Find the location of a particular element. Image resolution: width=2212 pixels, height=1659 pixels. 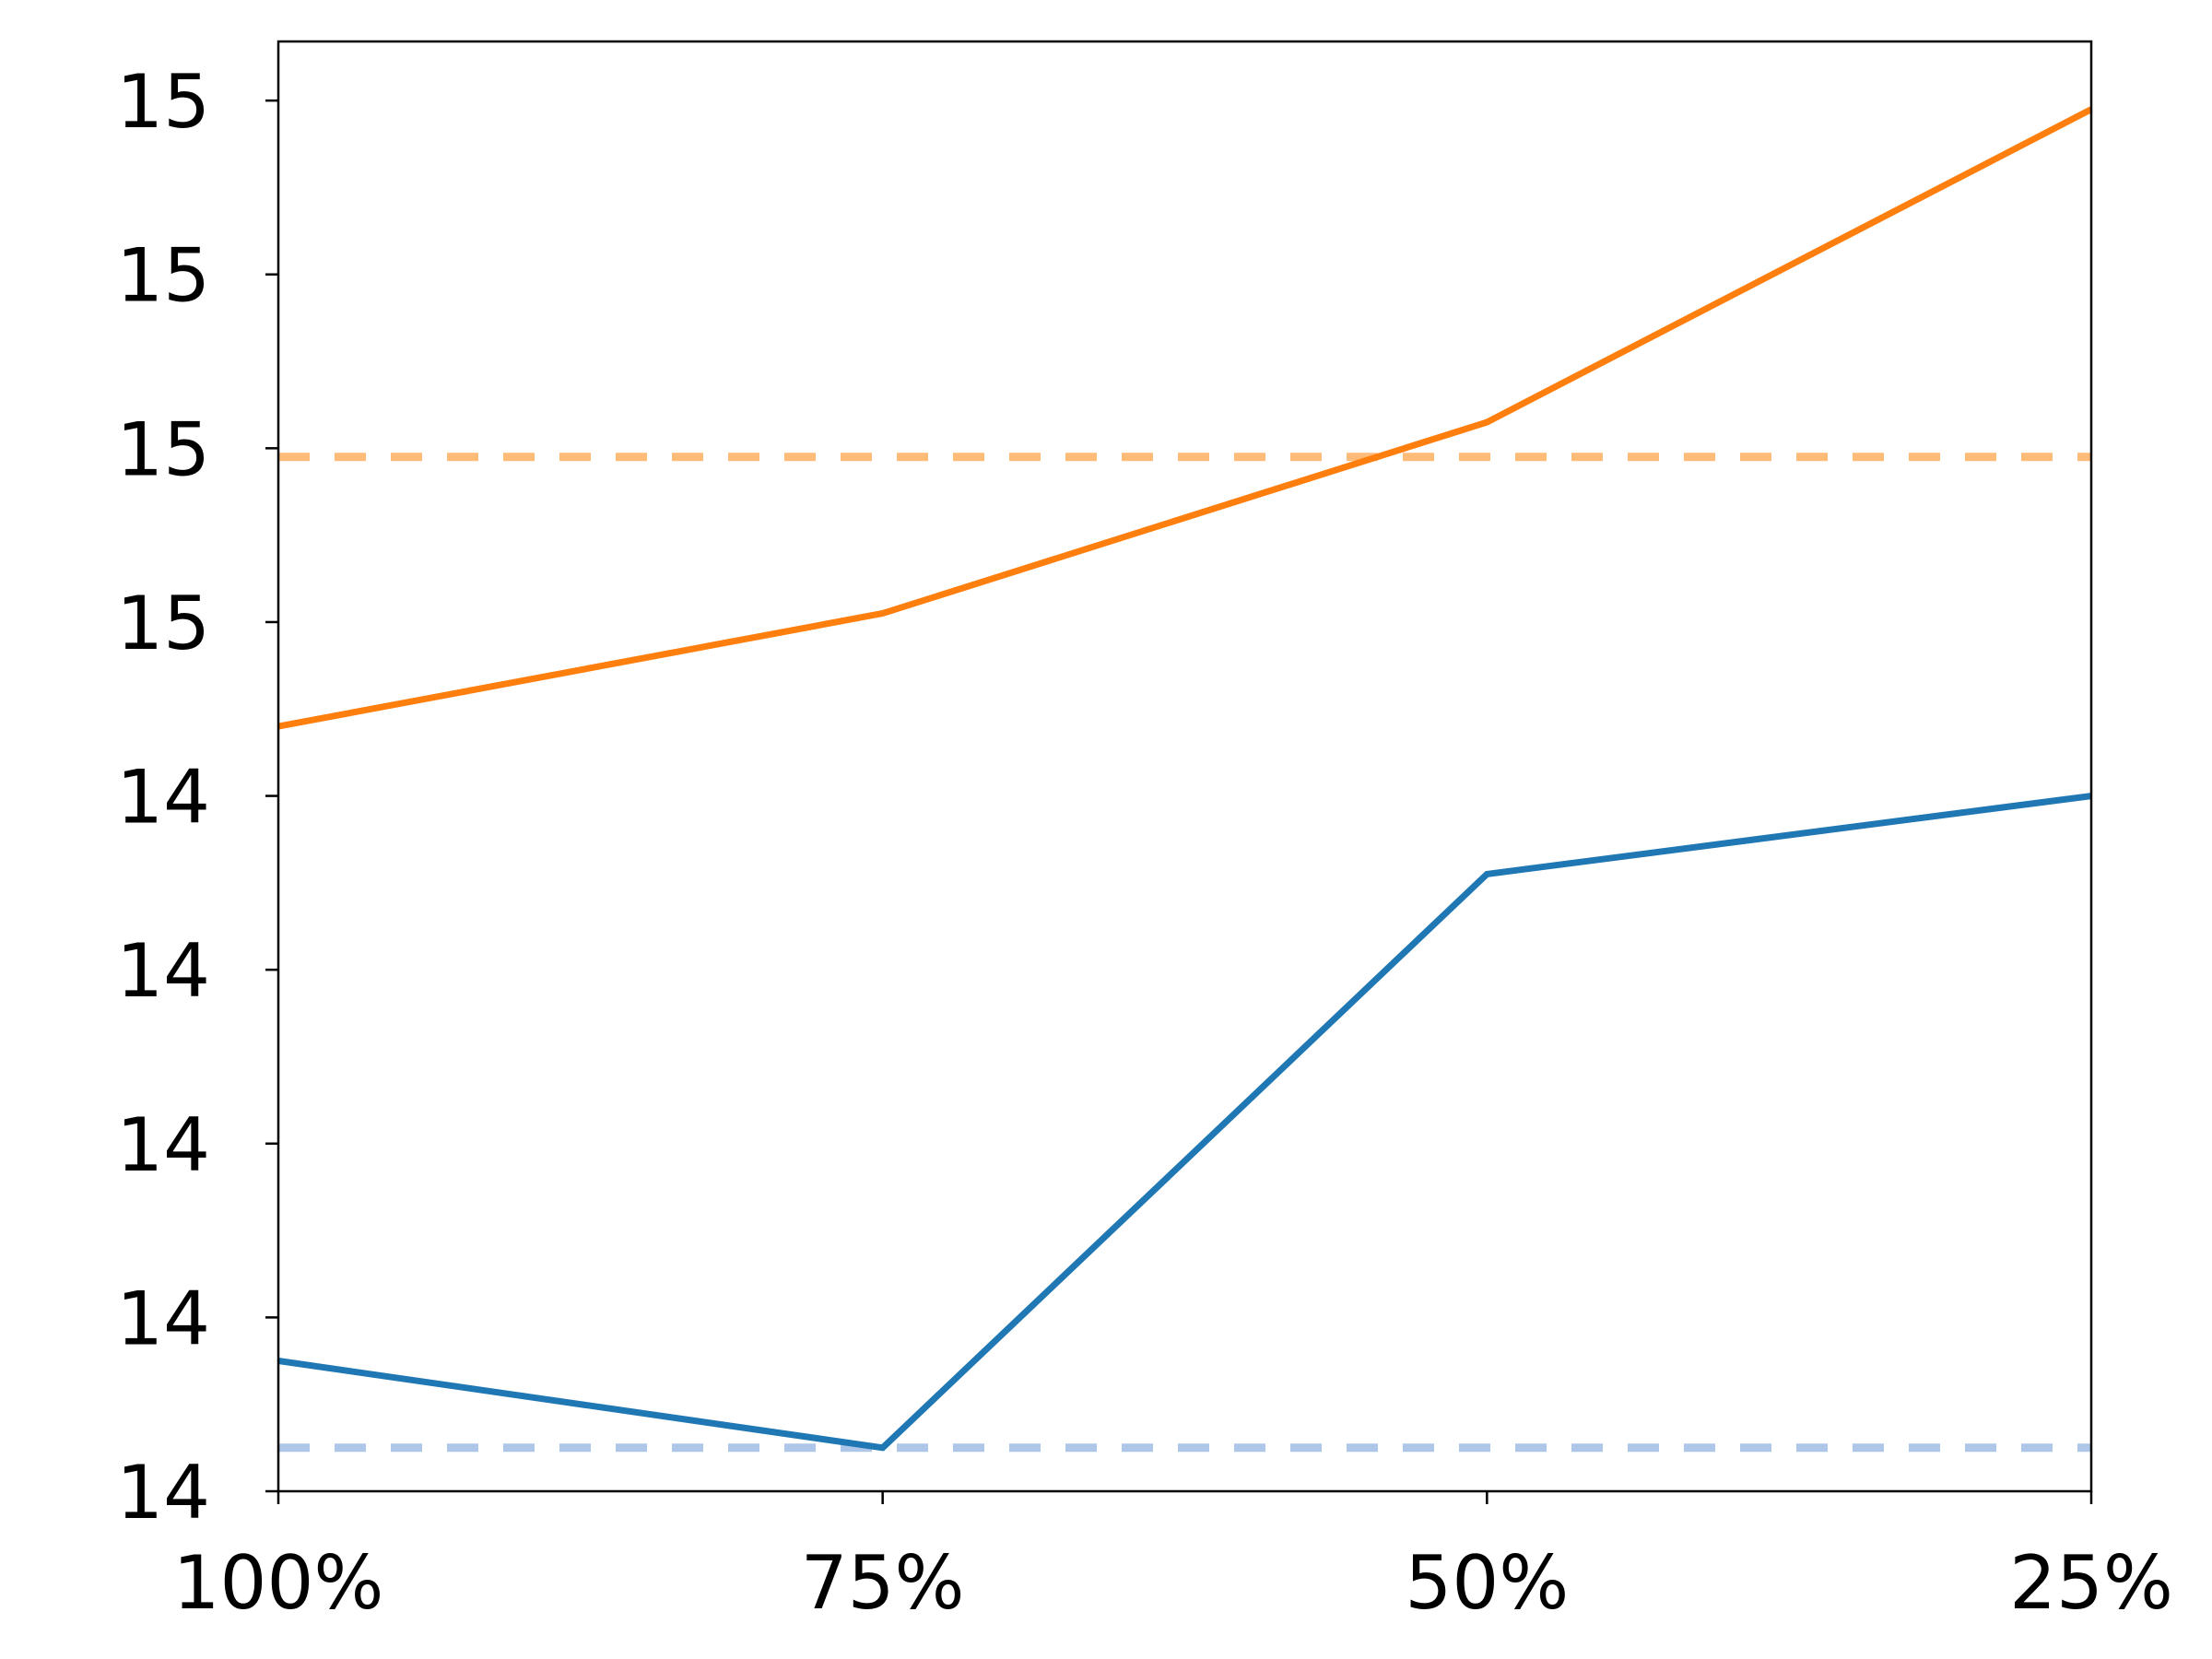

x-axis: 100% 75% 50% 25% is located at coordinates (1173, 1558).